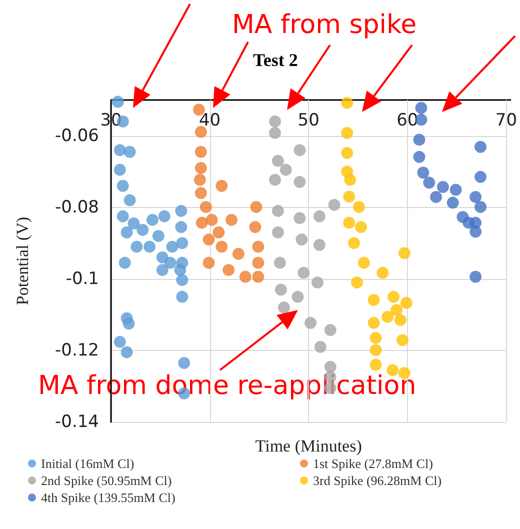  Describe the element at coordinates (373, 463) in the screenshot. I see `legend-label: 1st Spike (27.8mM Cl)` at that location.